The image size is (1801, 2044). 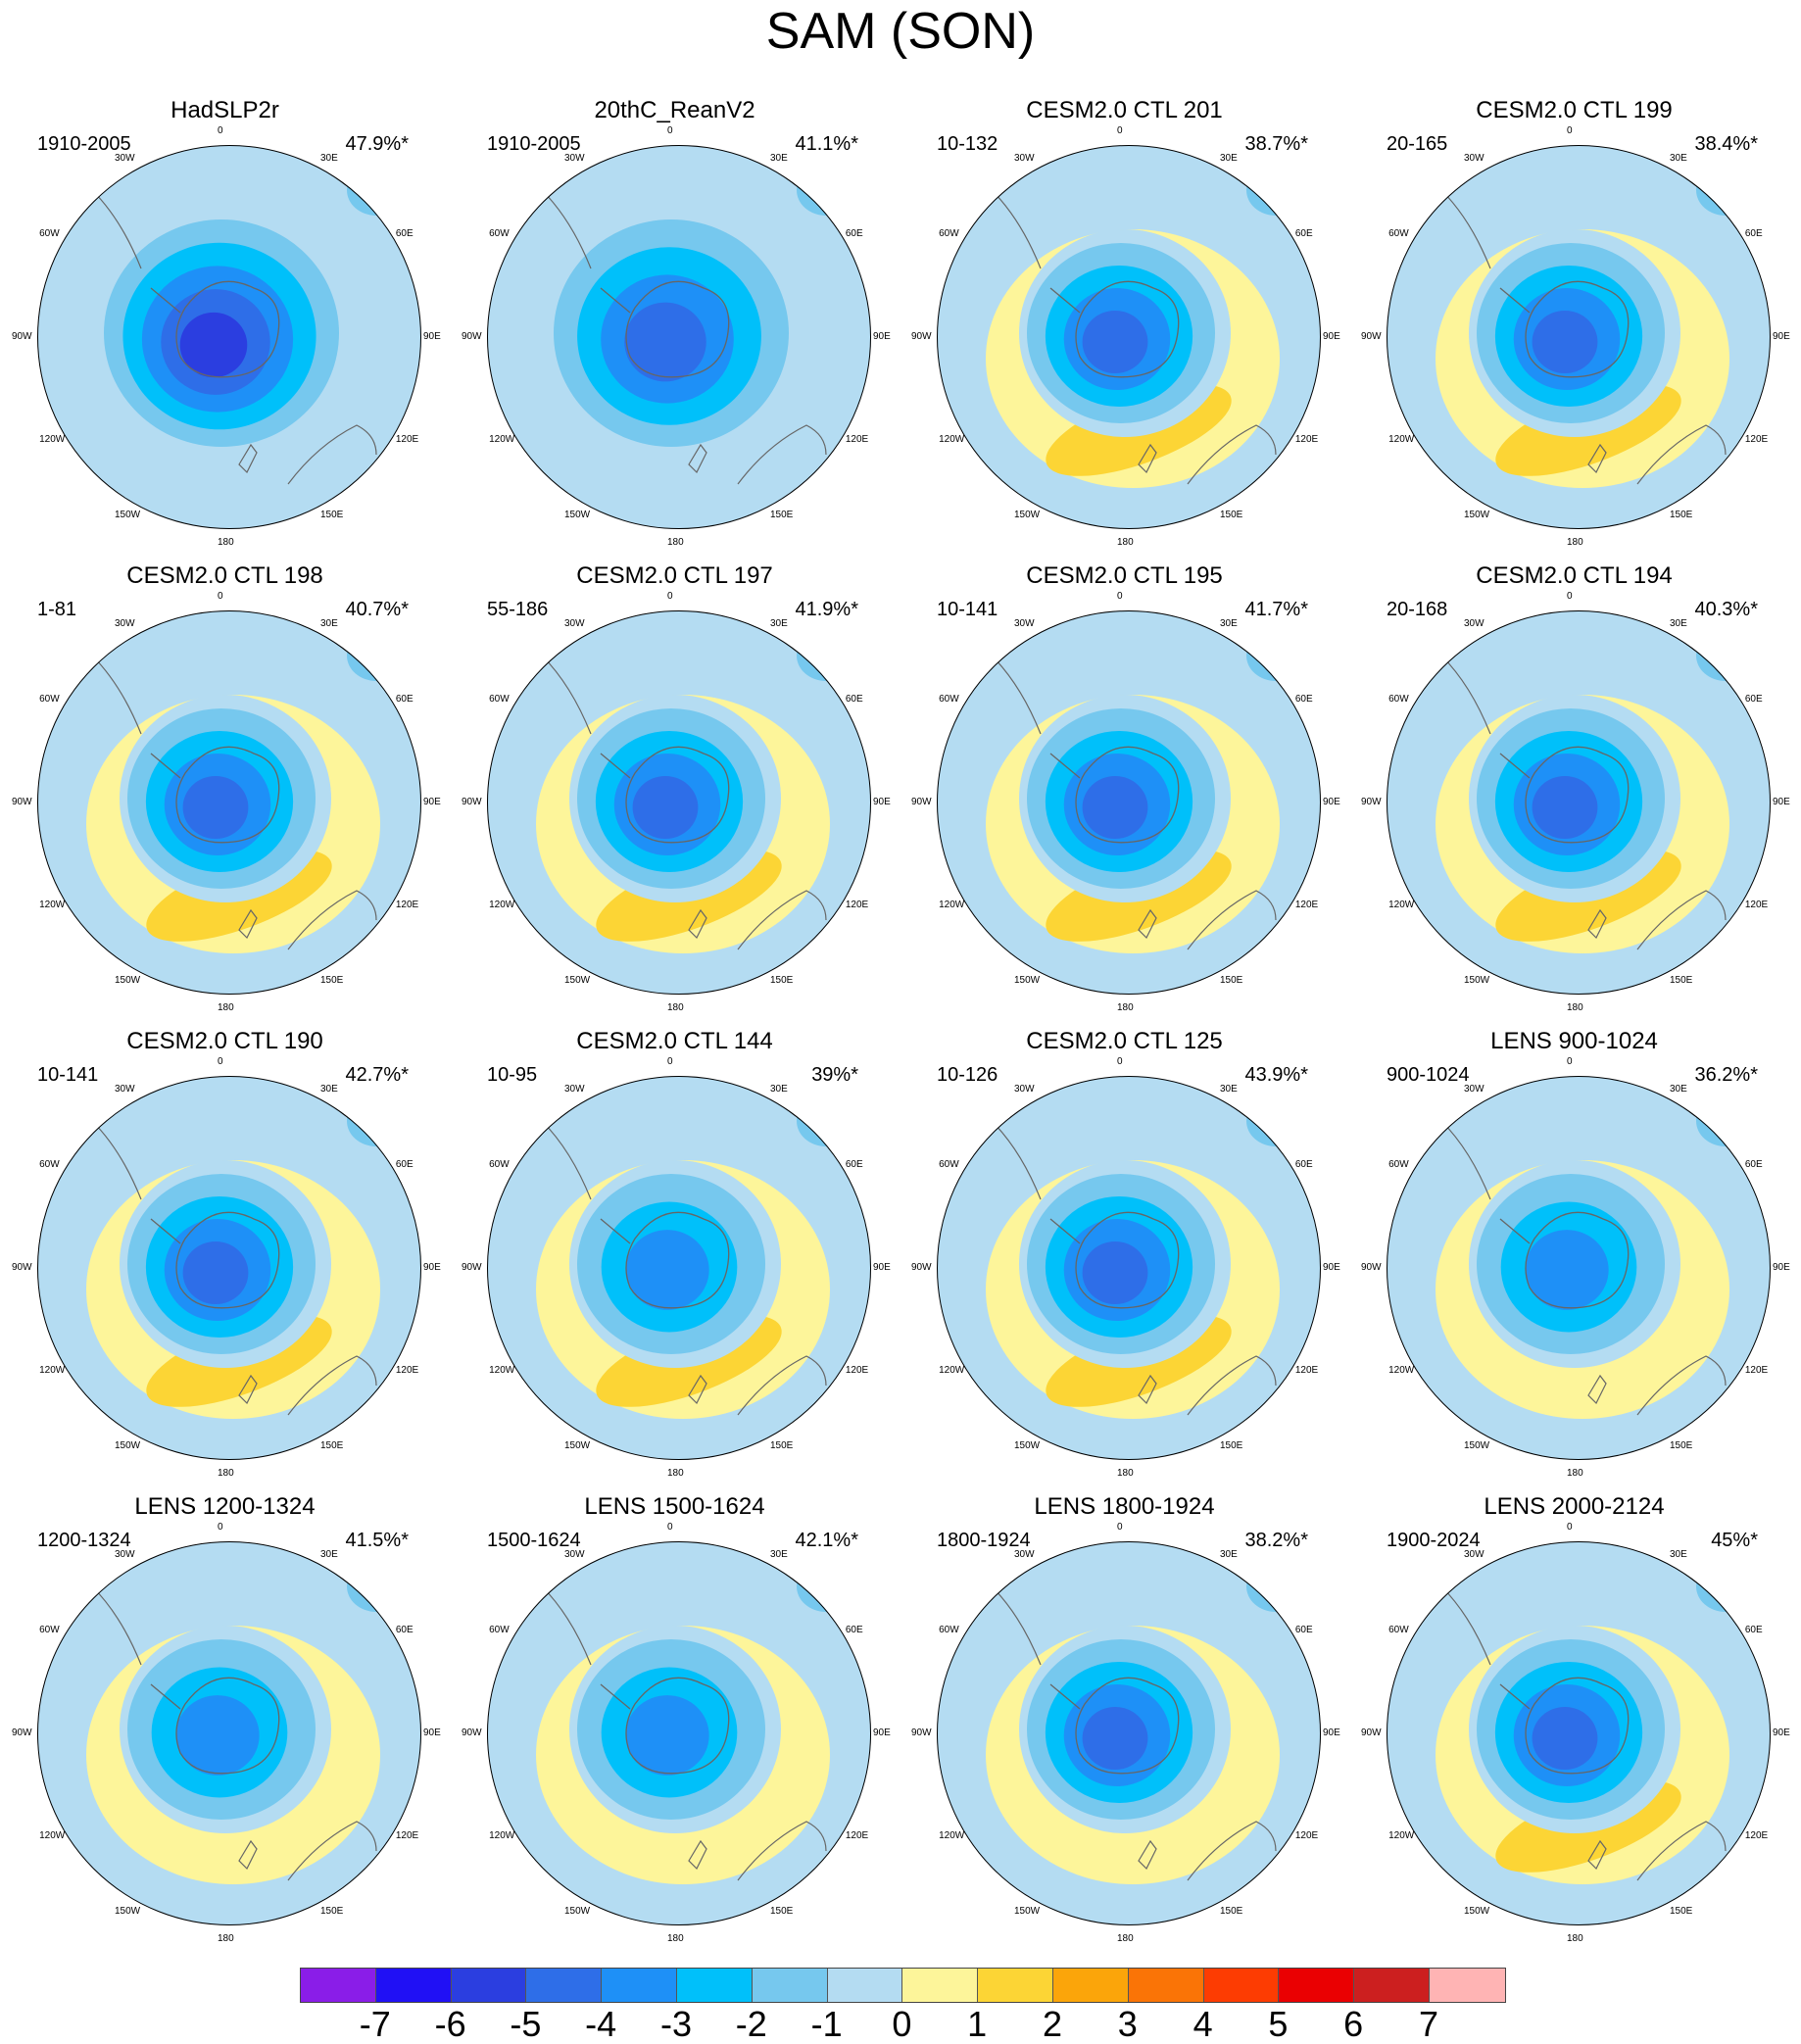 What do you see at coordinates (967, 610) in the screenshot?
I see `panel-period: 10-141` at bounding box center [967, 610].